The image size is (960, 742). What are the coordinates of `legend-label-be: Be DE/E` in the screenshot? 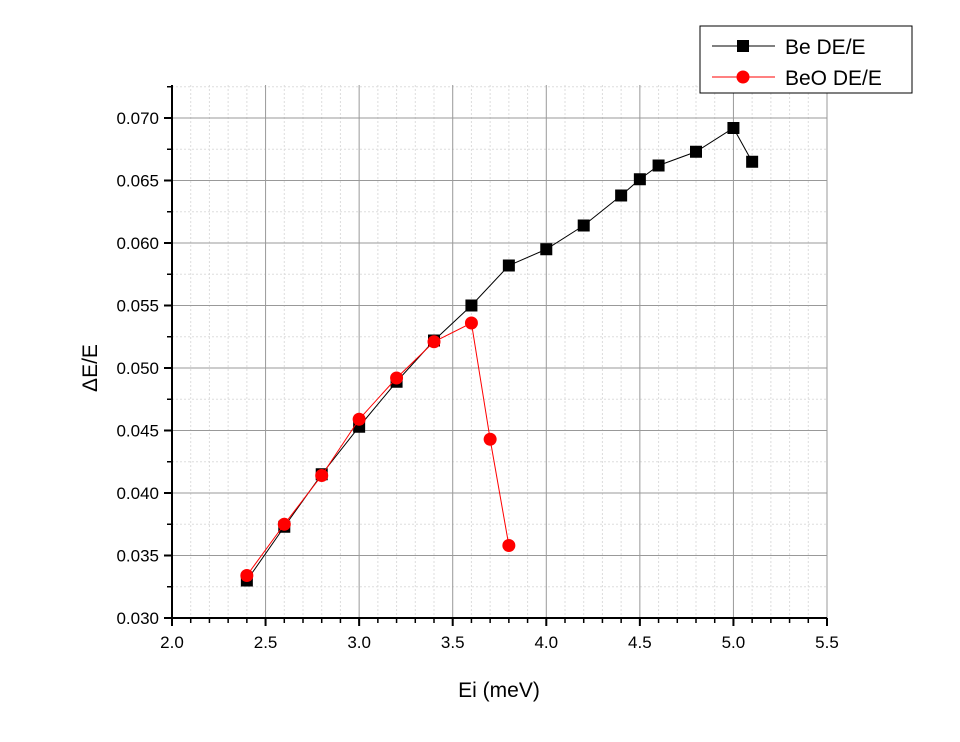 It's located at (825, 47).